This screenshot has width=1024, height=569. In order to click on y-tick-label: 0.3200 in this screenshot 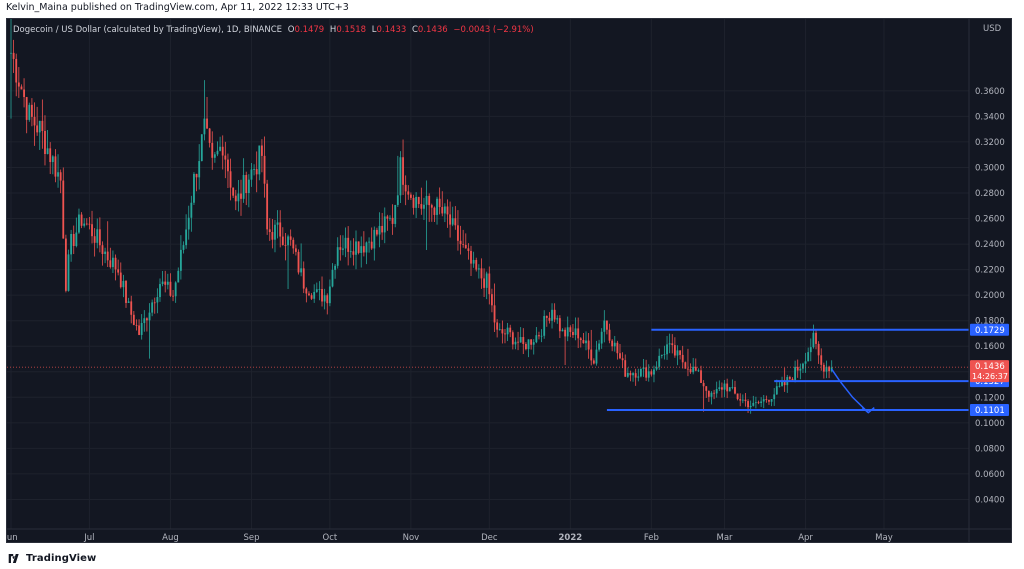, I will do `click(990, 143)`.